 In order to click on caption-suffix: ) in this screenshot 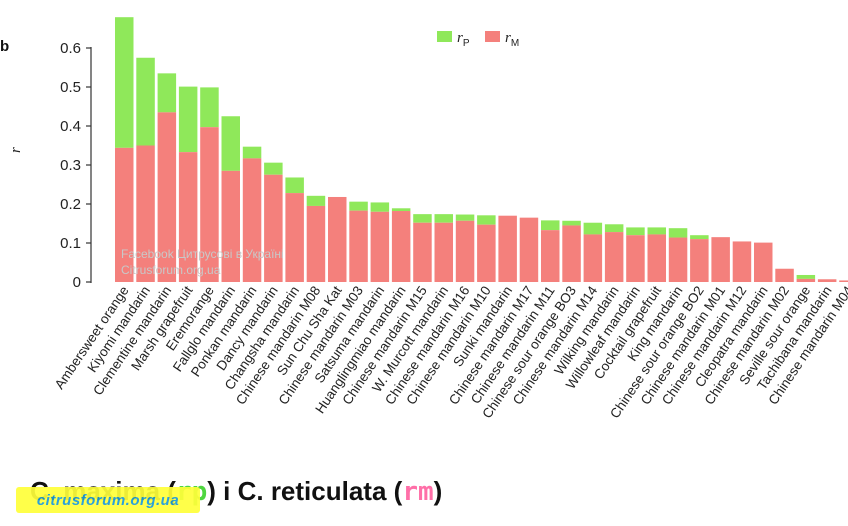, I will do `click(438, 491)`.